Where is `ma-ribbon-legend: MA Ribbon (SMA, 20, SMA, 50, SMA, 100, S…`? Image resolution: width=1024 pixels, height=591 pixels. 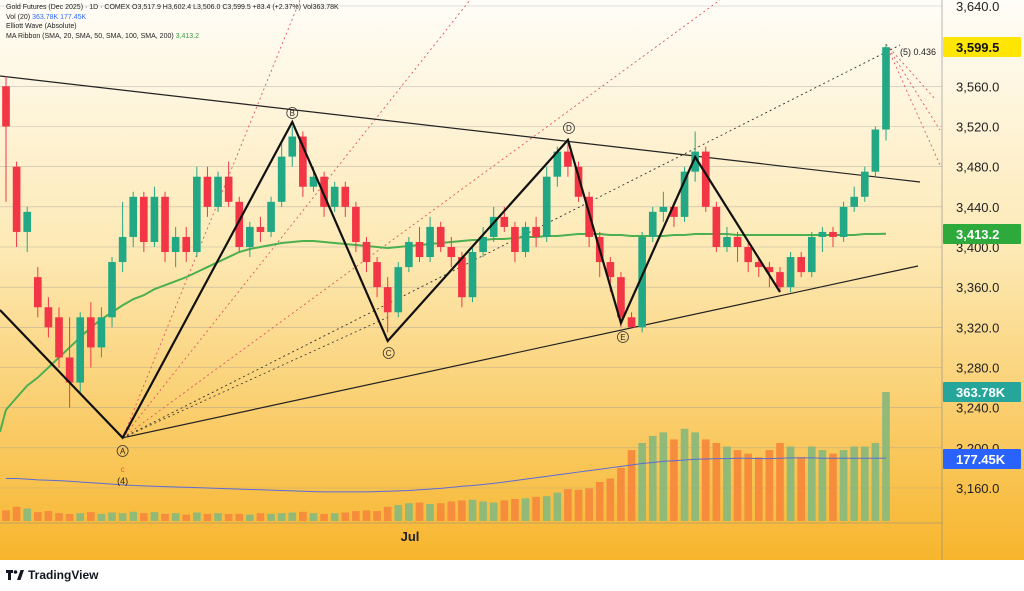 ma-ribbon-legend: MA Ribbon (SMA, 20, SMA, 50, SMA, 100, S… is located at coordinates (172, 37).